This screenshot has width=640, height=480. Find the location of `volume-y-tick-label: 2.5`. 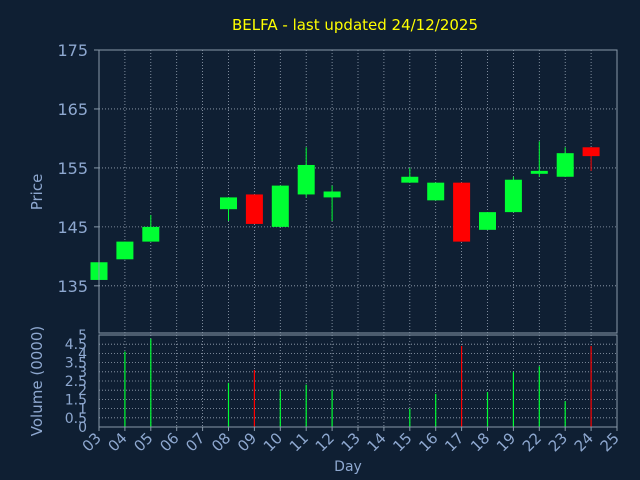

volume-y-tick-label: 2.5 is located at coordinates (76, 382).